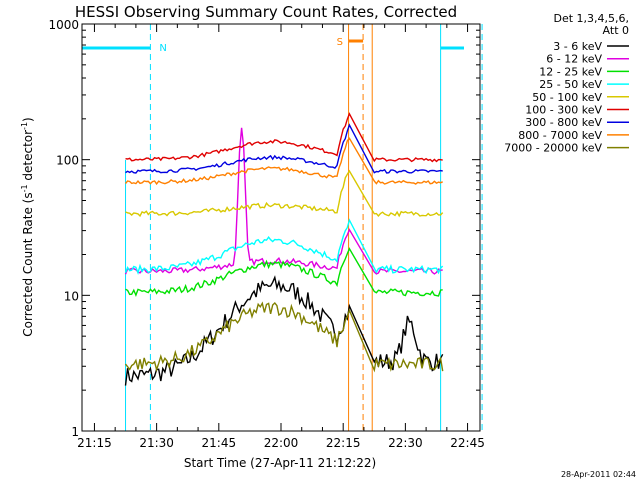 The width and height of the screenshot is (640, 480). What do you see at coordinates (67, 161) in the screenshot?
I see `y-tick-label: 100` at bounding box center [67, 161].